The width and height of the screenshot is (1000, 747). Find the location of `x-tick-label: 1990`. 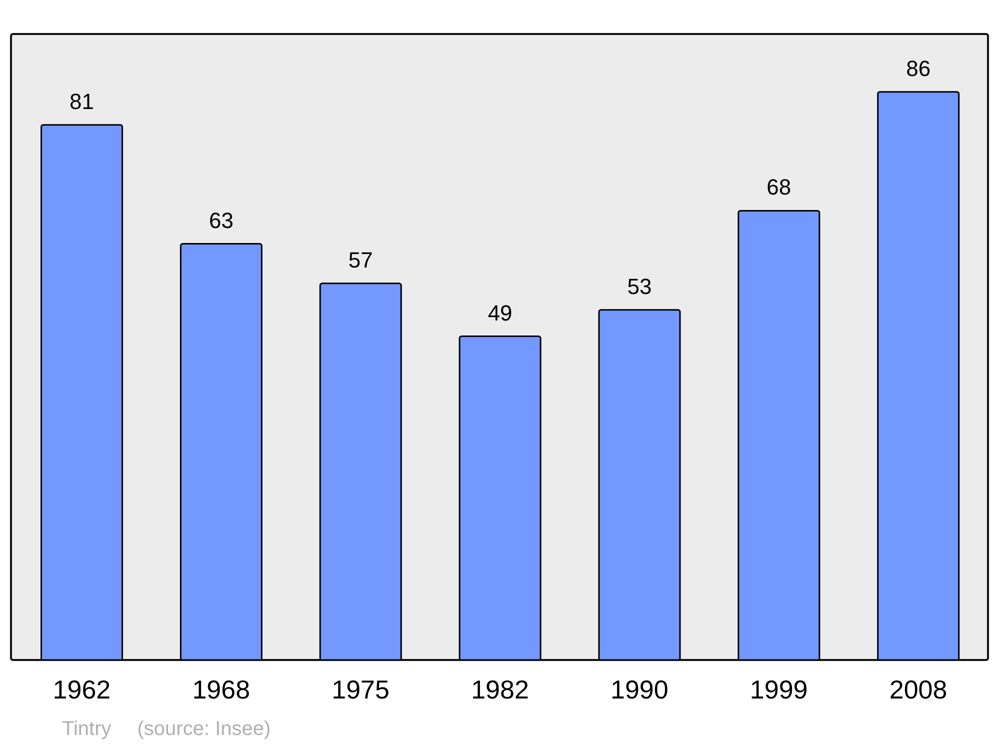

x-tick-label: 1990 is located at coordinates (639, 689).